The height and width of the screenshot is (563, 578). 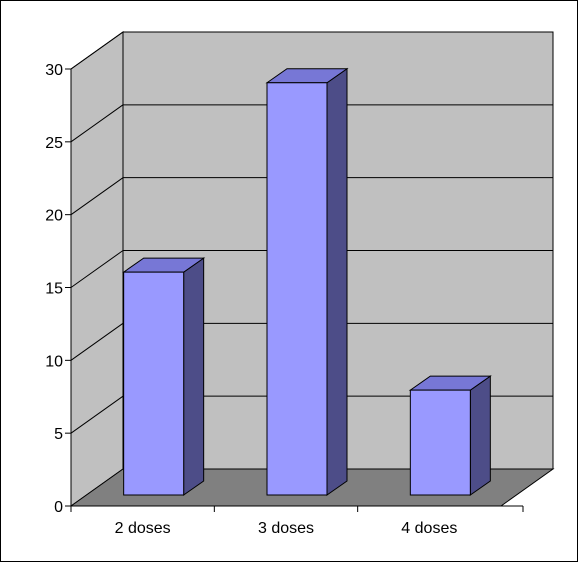 I want to click on y-tick-label: 10, so click(x=54, y=361).